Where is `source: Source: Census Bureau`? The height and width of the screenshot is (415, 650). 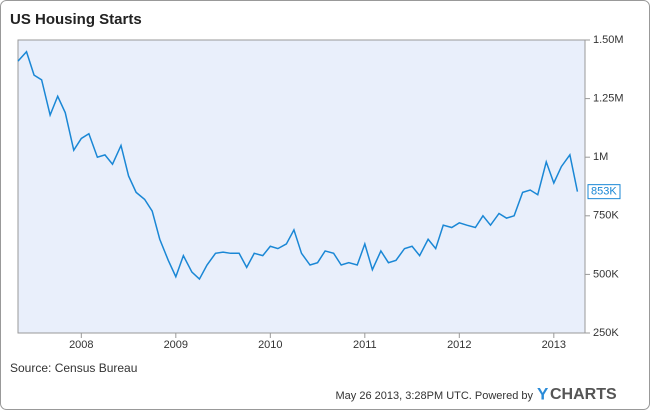 source: Source: Census Bureau is located at coordinates (73, 368).